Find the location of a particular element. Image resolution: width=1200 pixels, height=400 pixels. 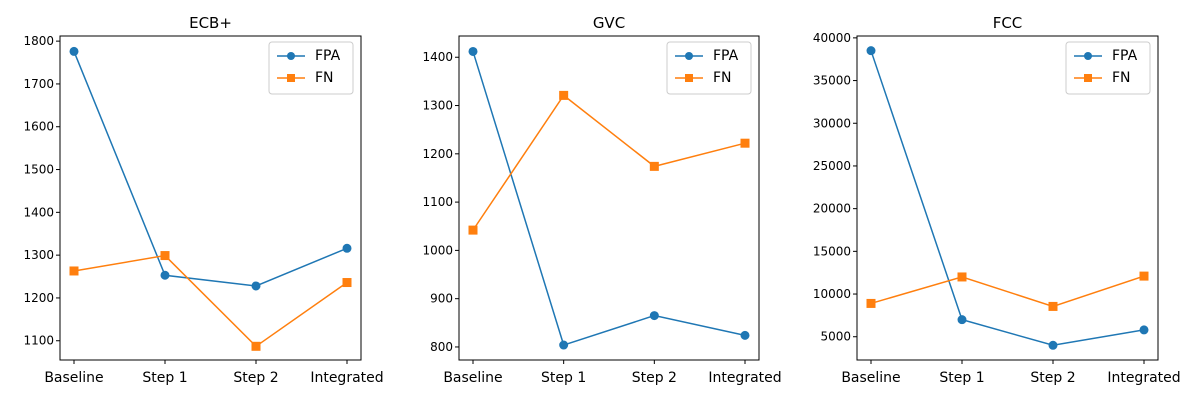

y-tick-label: 1800 is located at coordinates (38, 41).